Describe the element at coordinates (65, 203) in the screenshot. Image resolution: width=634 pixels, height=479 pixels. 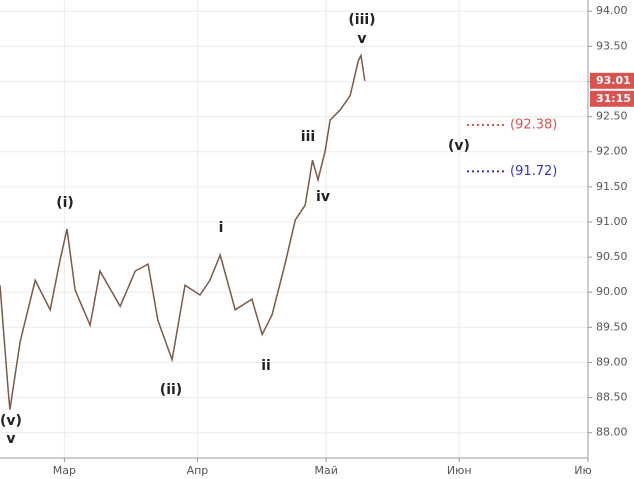
I see `wave-label: (i)` at that location.